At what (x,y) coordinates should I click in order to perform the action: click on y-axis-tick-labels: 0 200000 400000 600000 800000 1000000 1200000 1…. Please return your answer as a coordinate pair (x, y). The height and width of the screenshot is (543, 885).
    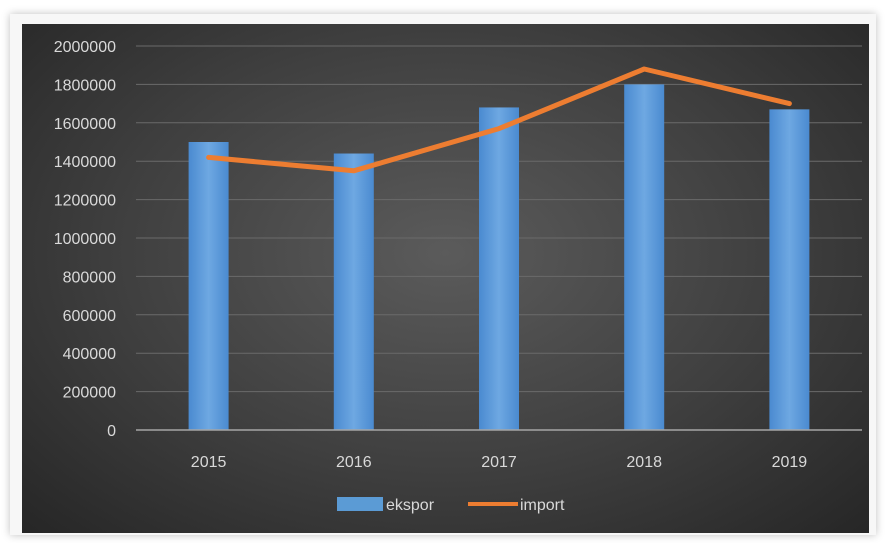
    Looking at the image, I should click on (85, 239).